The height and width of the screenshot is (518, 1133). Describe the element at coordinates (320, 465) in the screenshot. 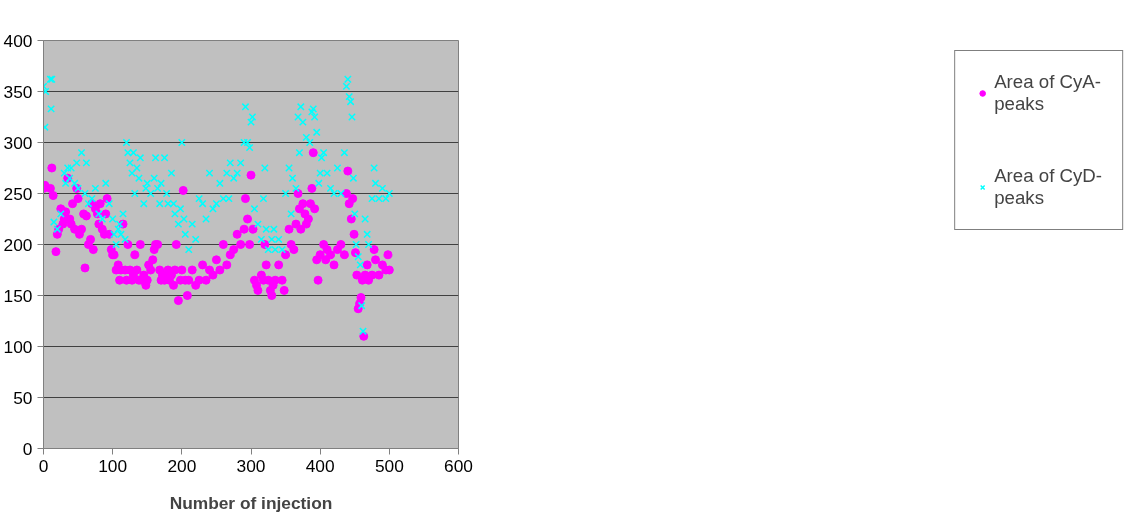

I see `x-tick-label: 400` at that location.